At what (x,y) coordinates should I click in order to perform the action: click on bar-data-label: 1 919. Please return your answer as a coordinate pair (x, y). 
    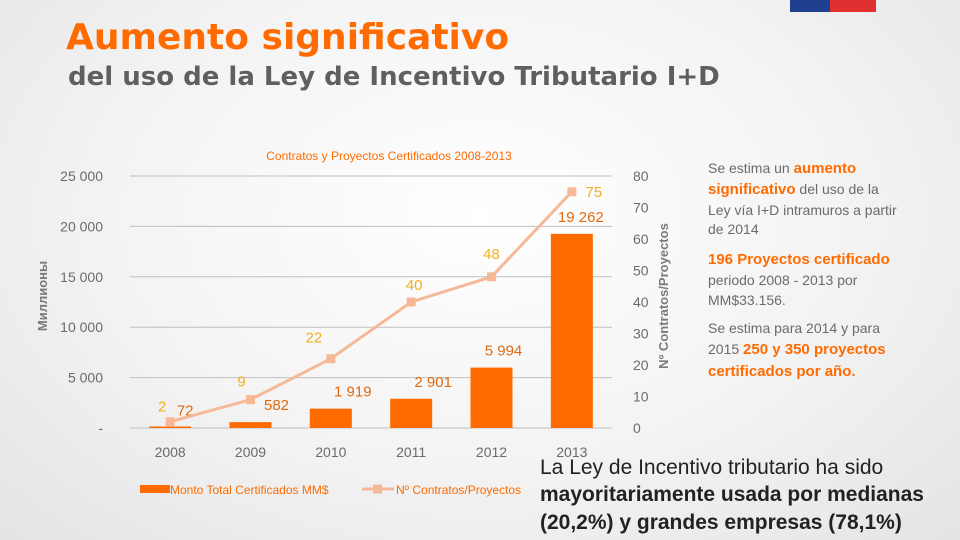
    Looking at the image, I should click on (353, 392).